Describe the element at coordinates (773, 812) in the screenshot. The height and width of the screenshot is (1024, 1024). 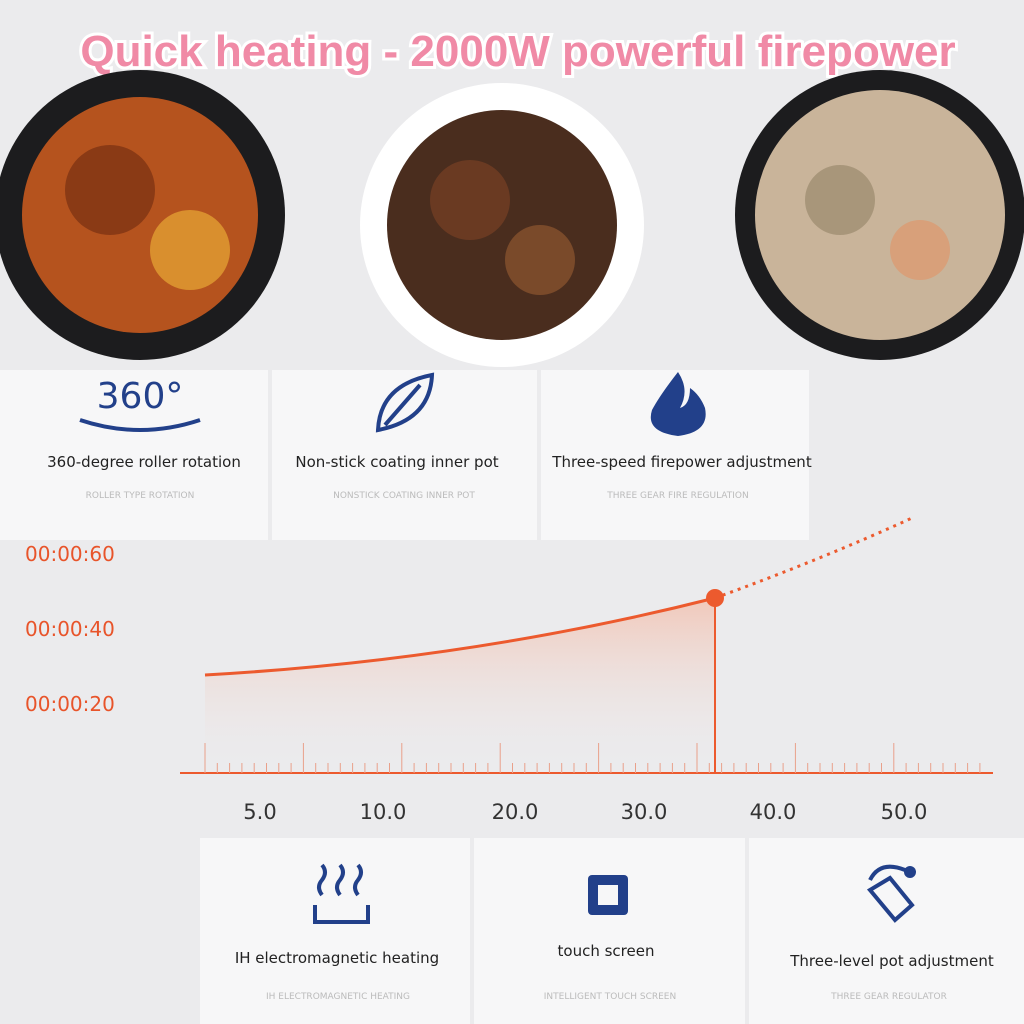
I see `x-label: 40.0` at that location.